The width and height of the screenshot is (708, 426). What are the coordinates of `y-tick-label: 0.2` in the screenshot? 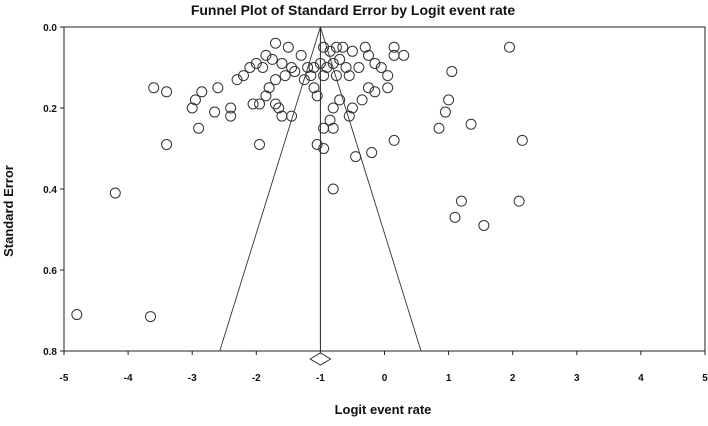 It's located at (50, 109).